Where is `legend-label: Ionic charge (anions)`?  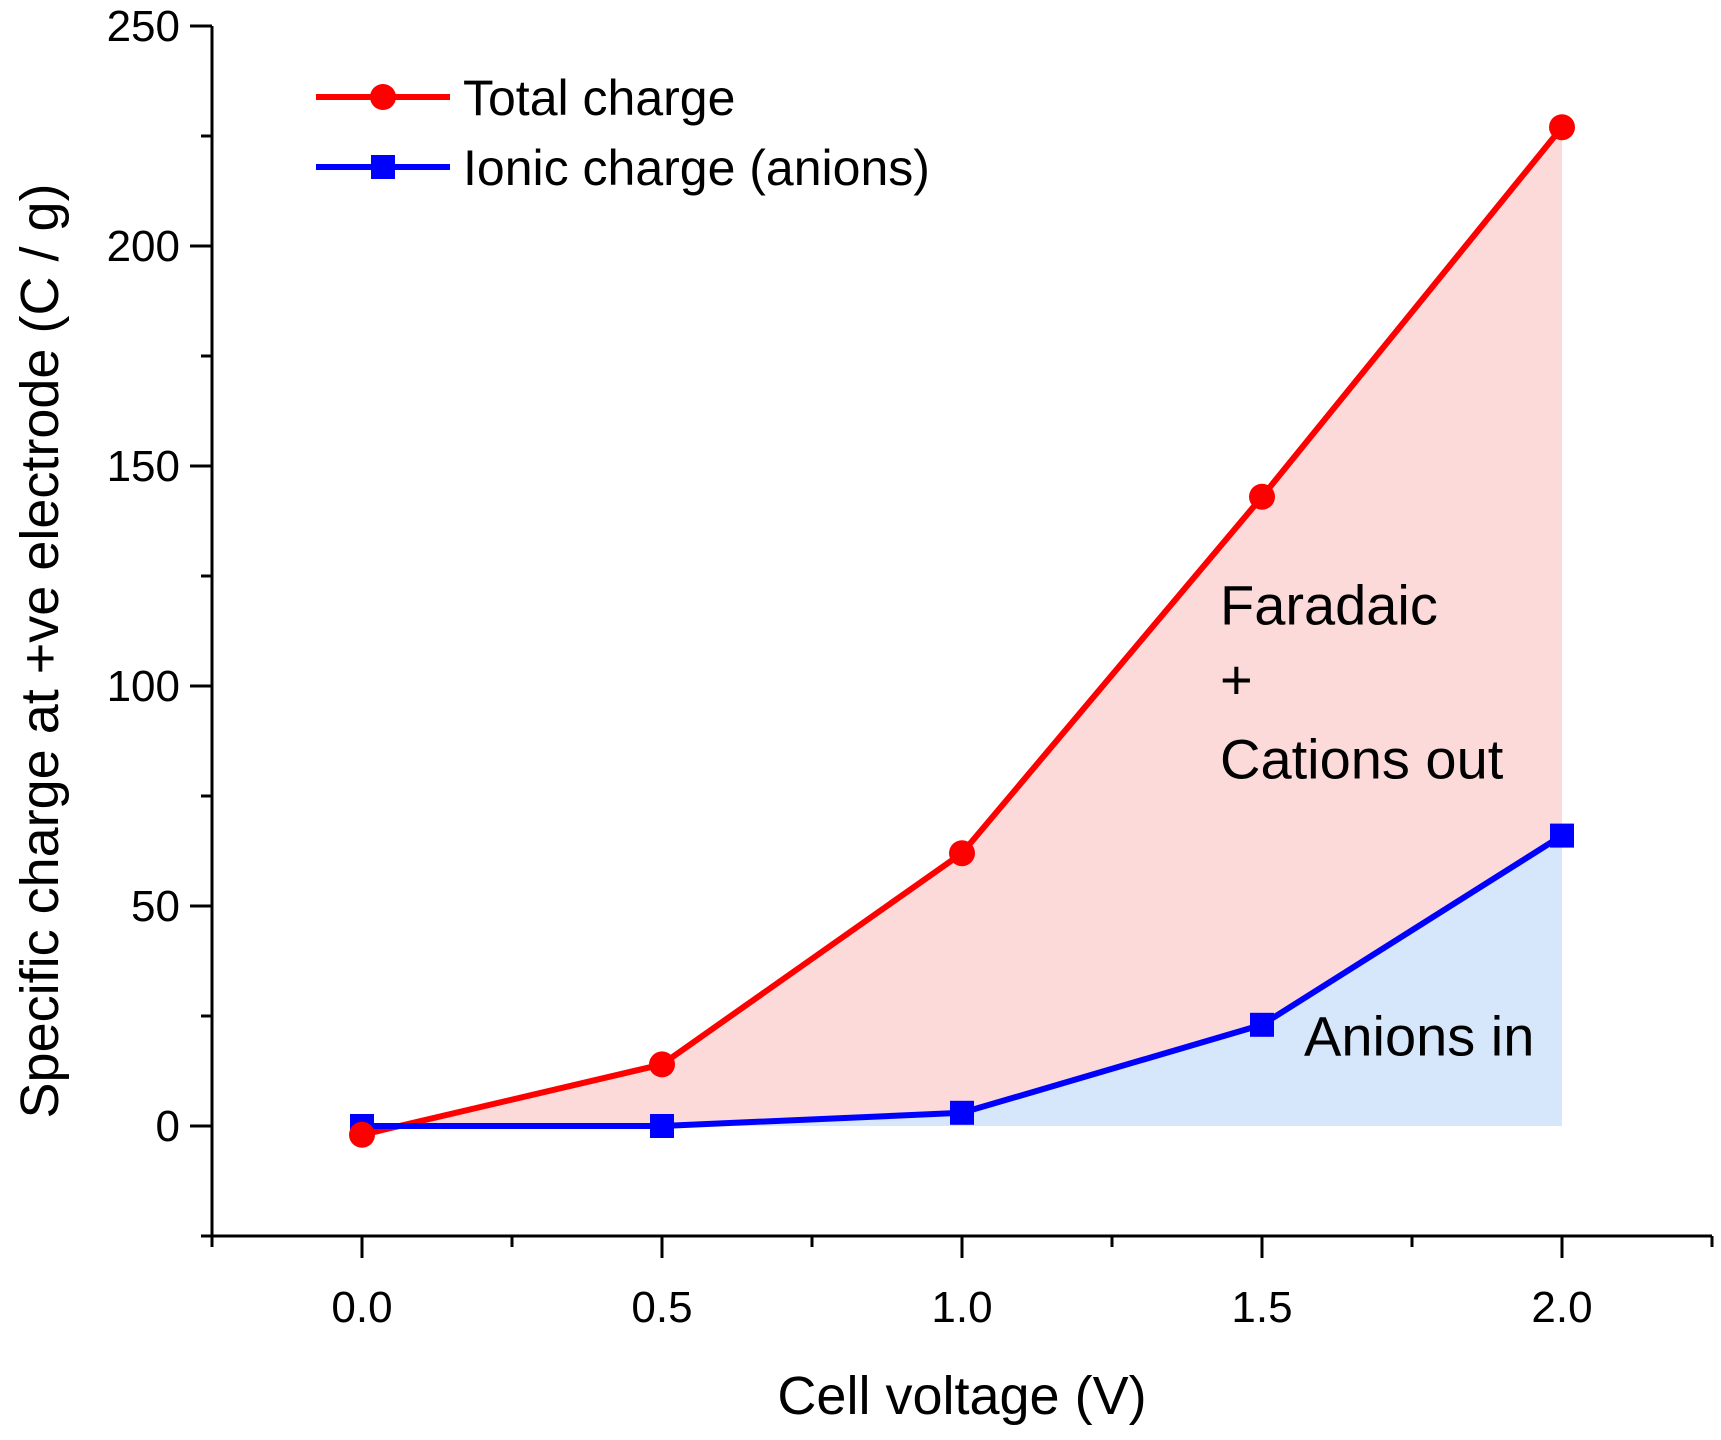 legend-label: Ionic charge (anions) is located at coordinates (696, 168).